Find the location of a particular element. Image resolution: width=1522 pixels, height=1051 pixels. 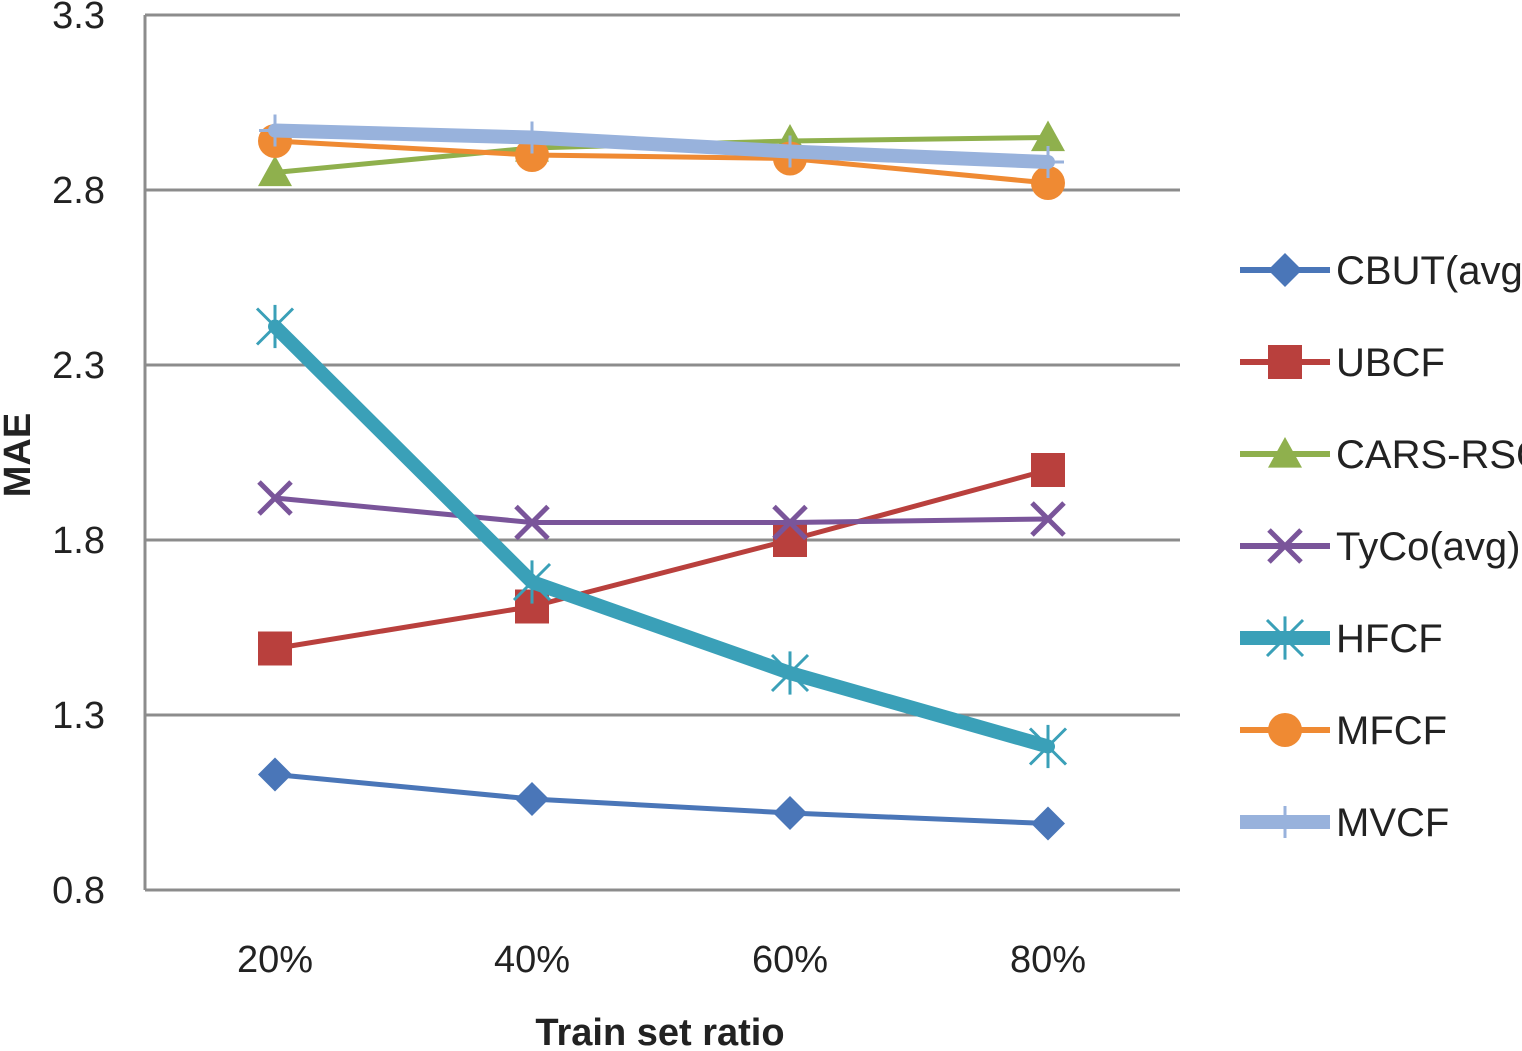

legend-item: MVCF is located at coordinates (1344, 823).